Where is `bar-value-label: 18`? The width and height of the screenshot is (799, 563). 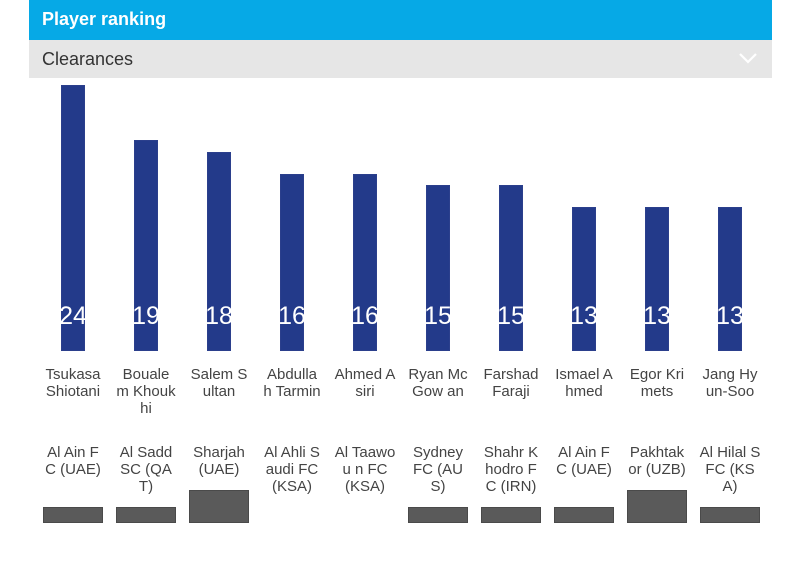 bar-value-label: 18 is located at coordinates (219, 316).